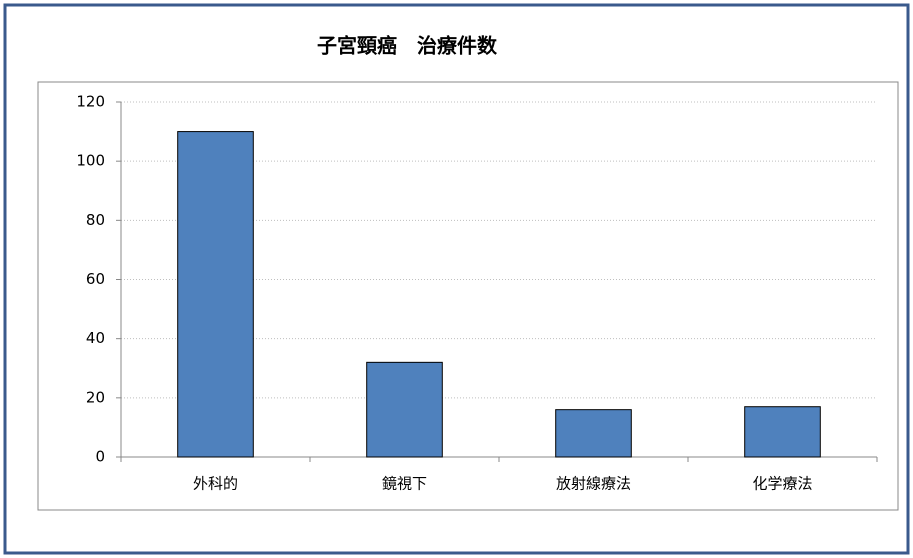 The width and height of the screenshot is (913, 558). What do you see at coordinates (407, 46) in the screenshot?
I see `chart-title: 子宮頸癌 治療件数` at bounding box center [407, 46].